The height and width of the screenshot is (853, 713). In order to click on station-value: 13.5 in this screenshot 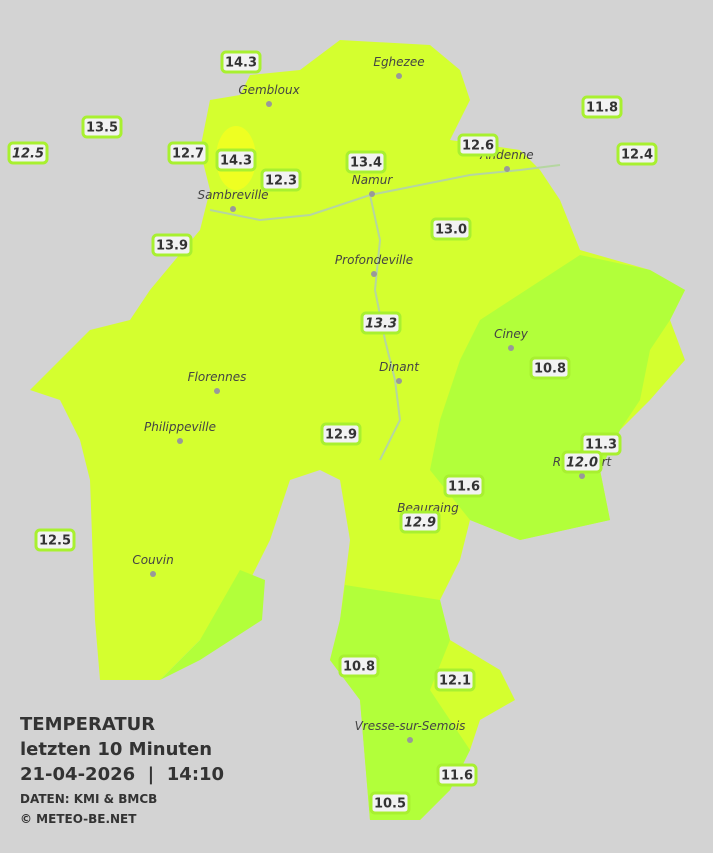, I will do `click(102, 128)`.